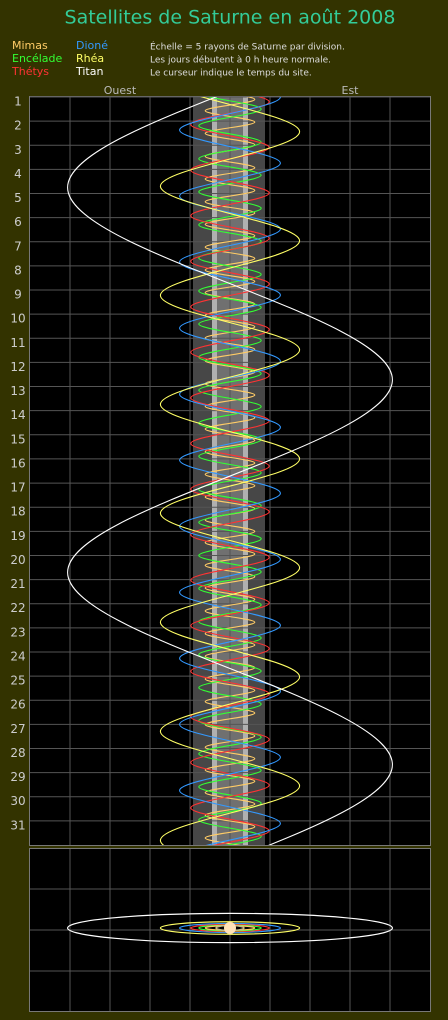  What do you see at coordinates (90, 58) in the screenshot?
I see `legend-entry: Rhéa` at bounding box center [90, 58].